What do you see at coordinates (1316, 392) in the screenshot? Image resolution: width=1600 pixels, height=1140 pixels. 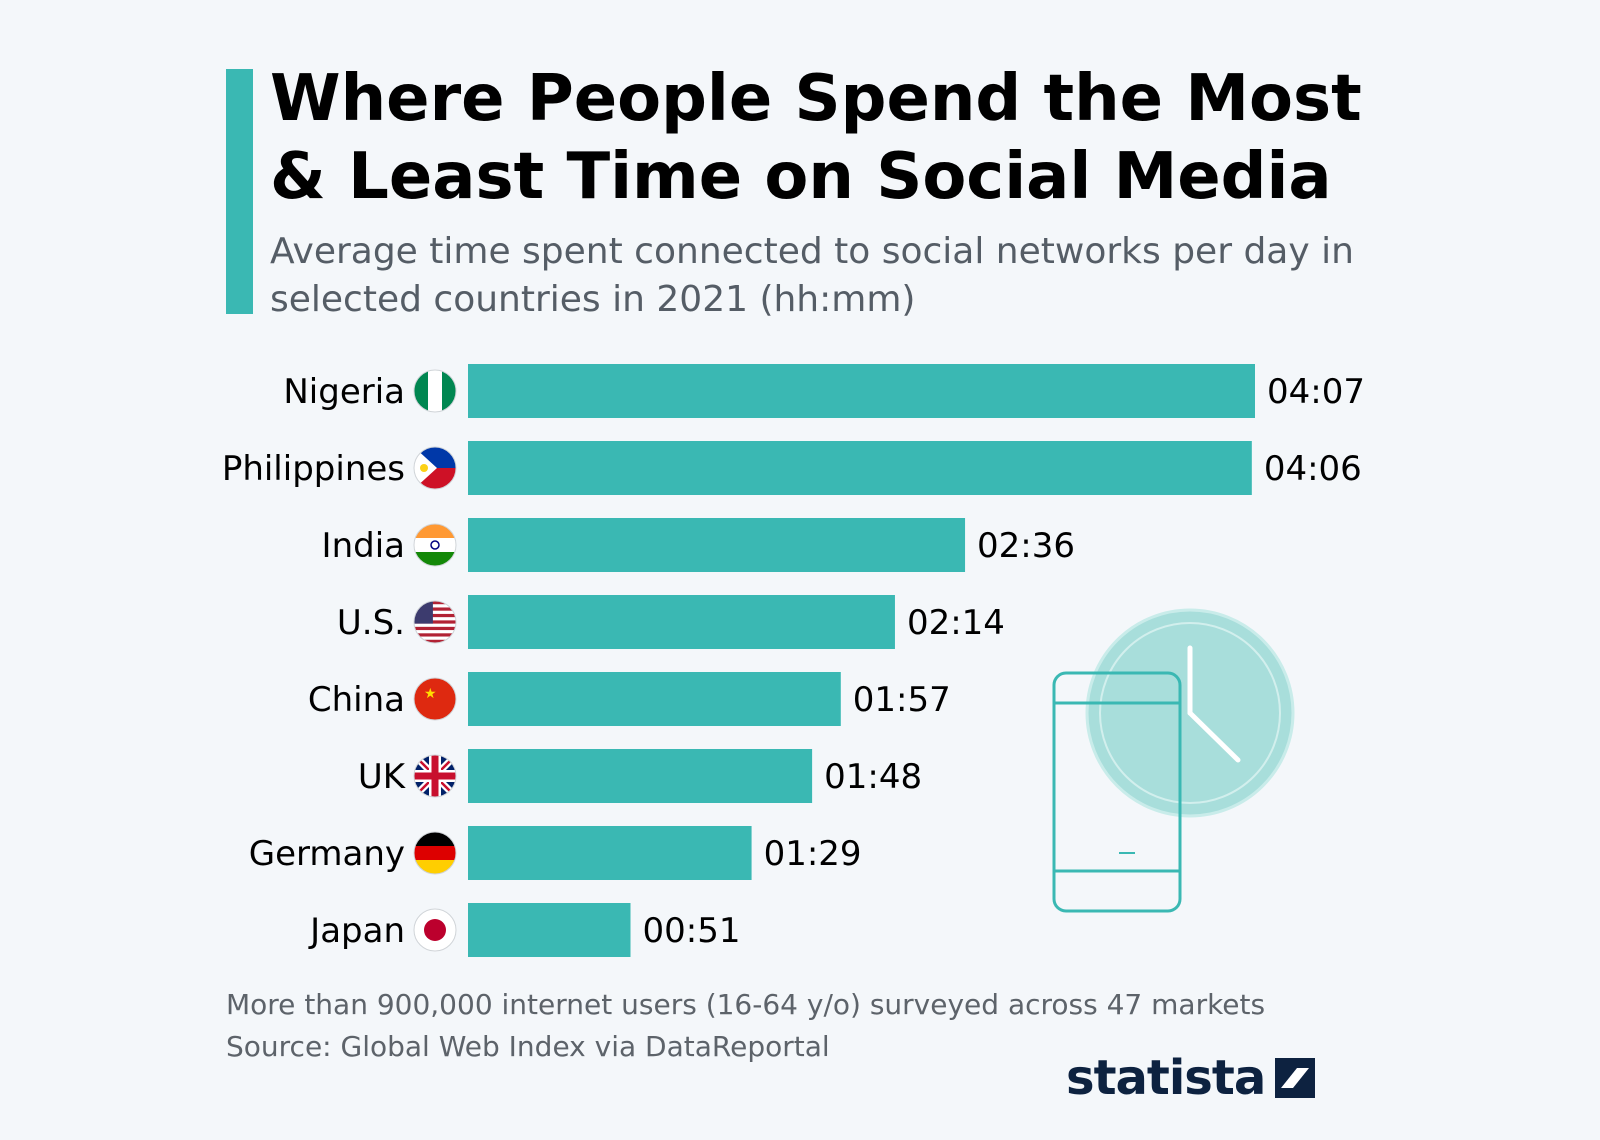 I see `value-label: 04:07` at bounding box center [1316, 392].